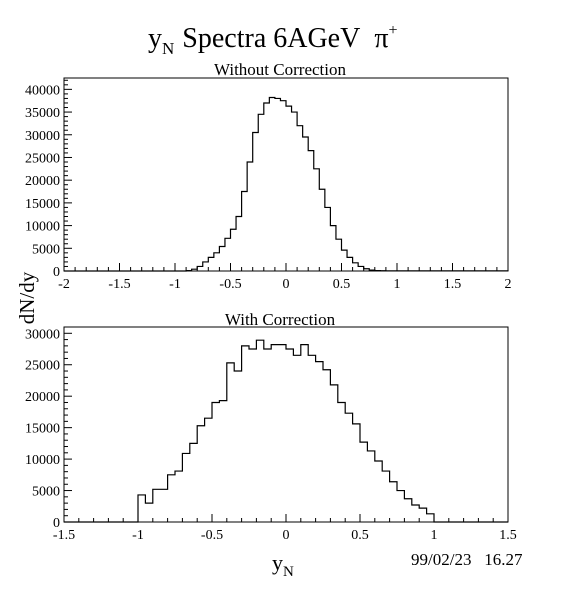  I want to click on y-tick-label: 35000, so click(42, 113).